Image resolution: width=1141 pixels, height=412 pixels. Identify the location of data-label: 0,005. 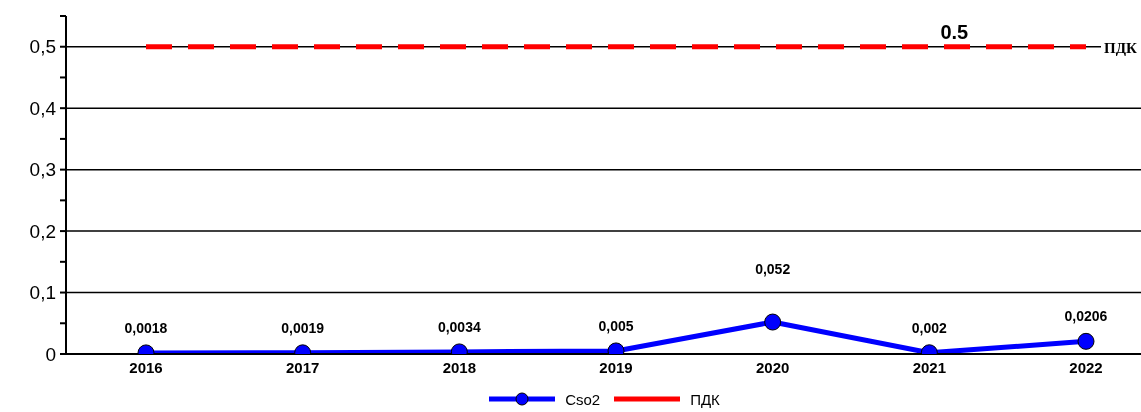
(616, 325).